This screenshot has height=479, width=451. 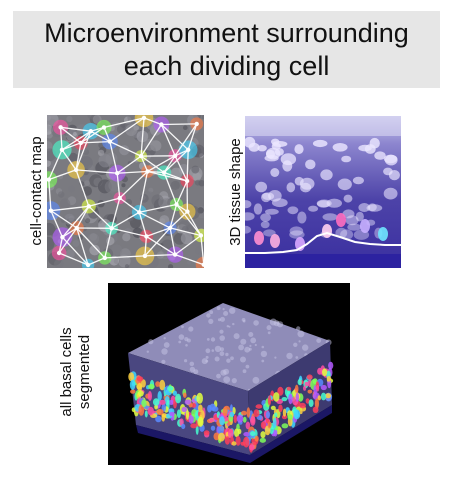 What do you see at coordinates (226, 65) in the screenshot?
I see `title-line-2: each dividing cell` at bounding box center [226, 65].